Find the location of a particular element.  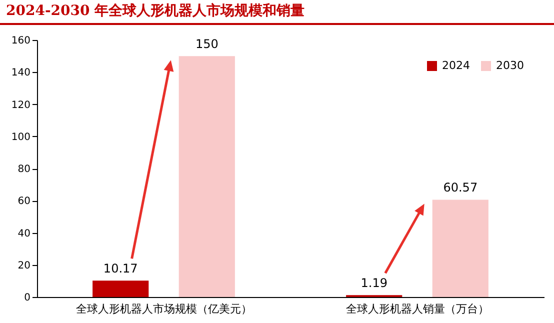

y-tick-label: 100 is located at coordinates (20, 137).